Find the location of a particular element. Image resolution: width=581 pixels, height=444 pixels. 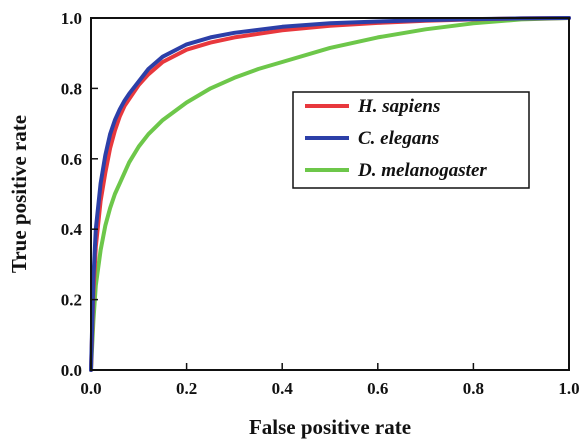

legend-label-h-sapiens: H. sapiens is located at coordinates (398, 106).